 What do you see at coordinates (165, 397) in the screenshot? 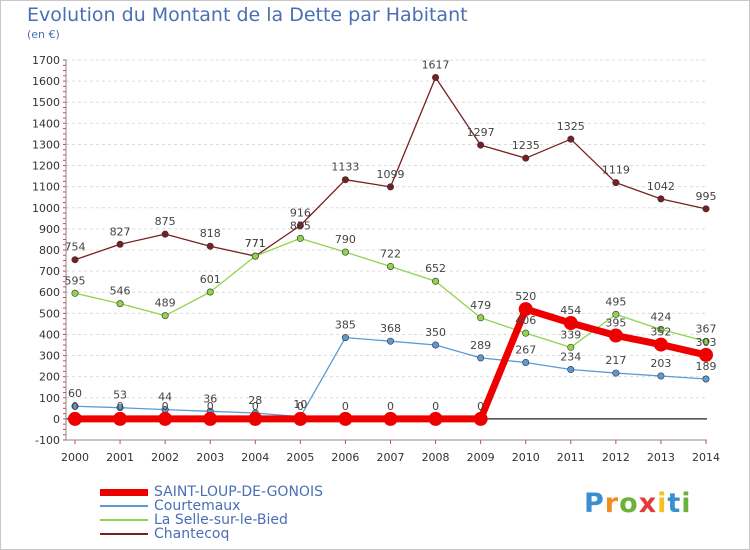
I see `data-label: 44` at bounding box center [165, 397].